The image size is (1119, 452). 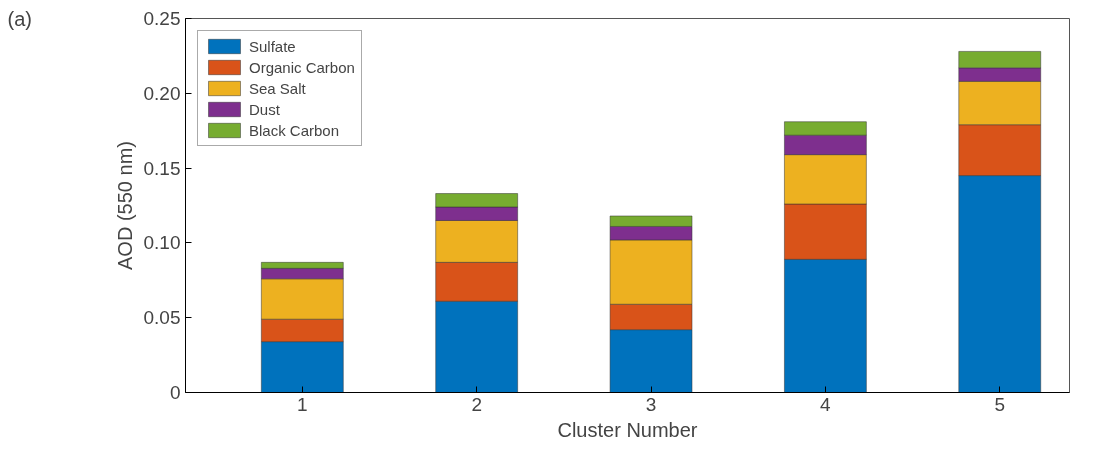 What do you see at coordinates (302, 67) in the screenshot?
I see `legend-label: Organic Carbon` at bounding box center [302, 67].